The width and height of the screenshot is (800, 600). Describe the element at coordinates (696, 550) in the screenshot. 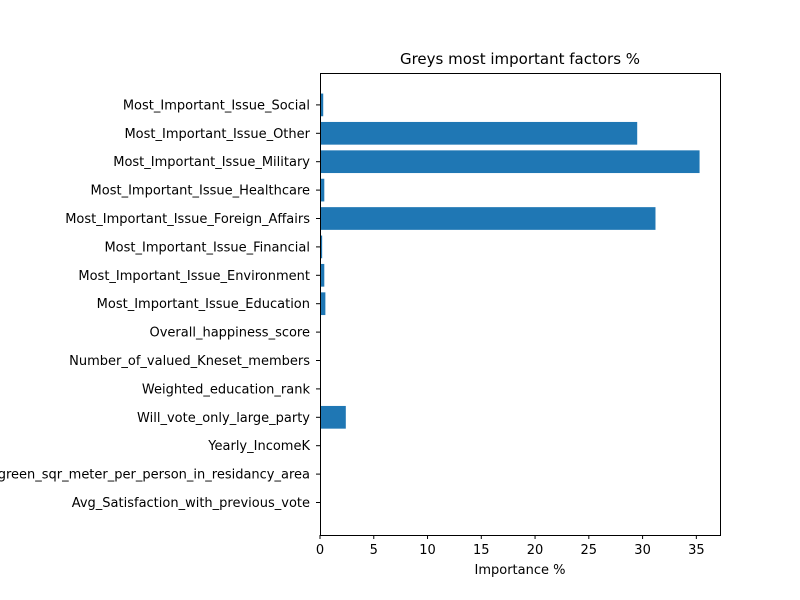

I see `x-tick-label: 35` at that location.